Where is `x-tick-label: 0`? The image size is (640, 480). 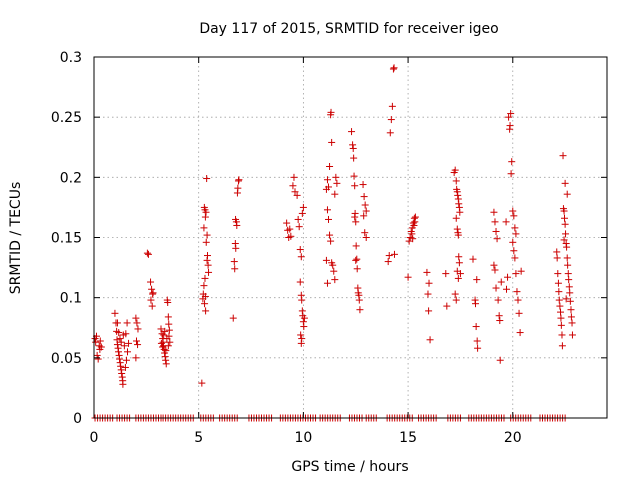
x-tick-label: 0 is located at coordinates (94, 438).